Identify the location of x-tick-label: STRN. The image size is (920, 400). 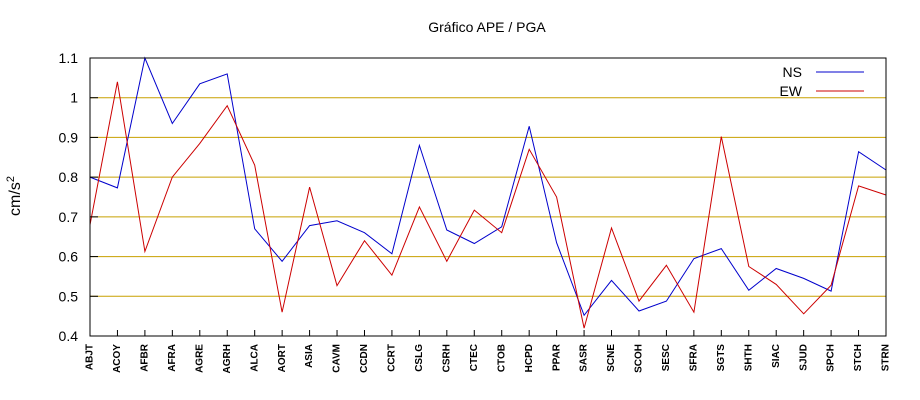
(886, 357).